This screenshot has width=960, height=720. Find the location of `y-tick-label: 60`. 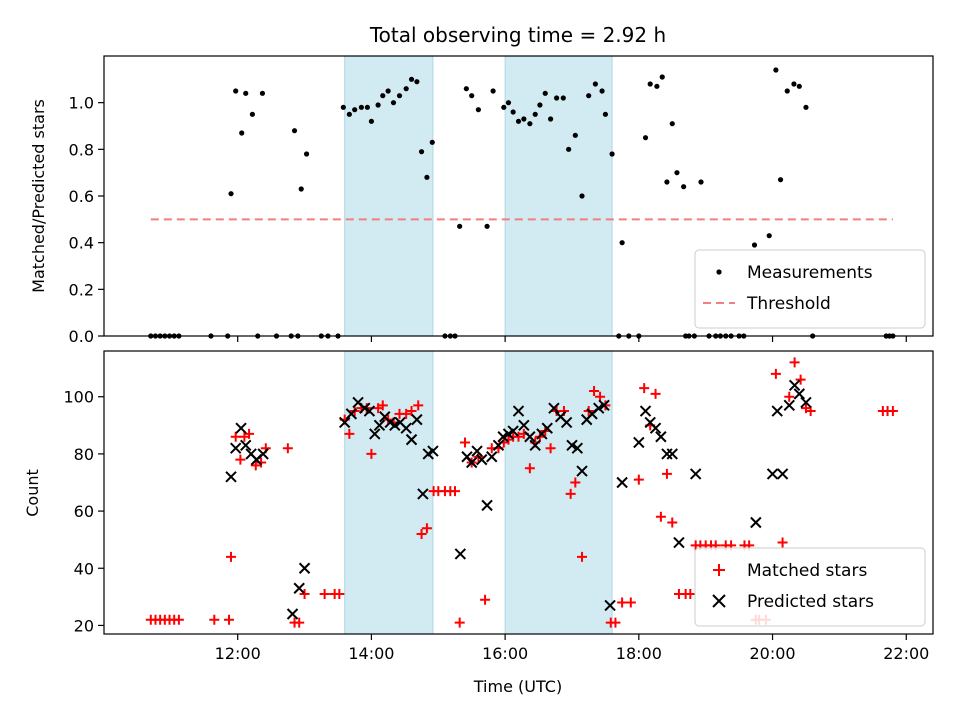

y-tick-label: 60 is located at coordinates (84, 511).